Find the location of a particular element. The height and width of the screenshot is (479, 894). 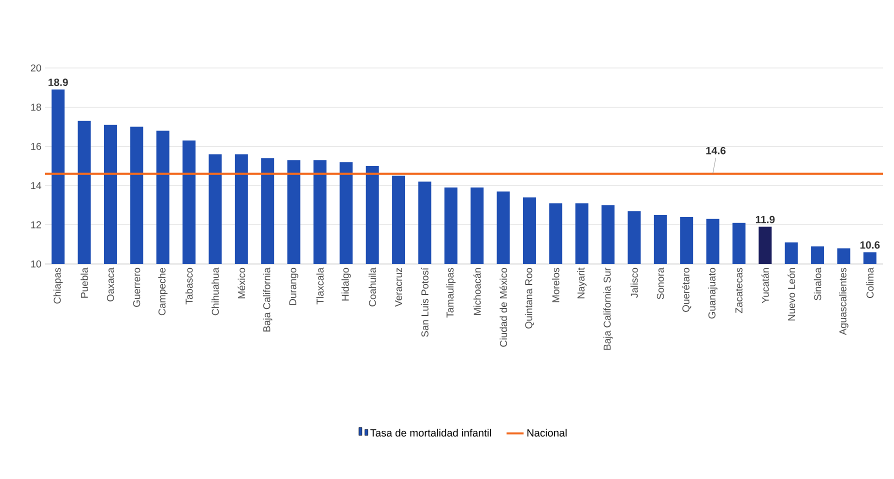

x-tick-label: Tlaxcala is located at coordinates (320, 286).